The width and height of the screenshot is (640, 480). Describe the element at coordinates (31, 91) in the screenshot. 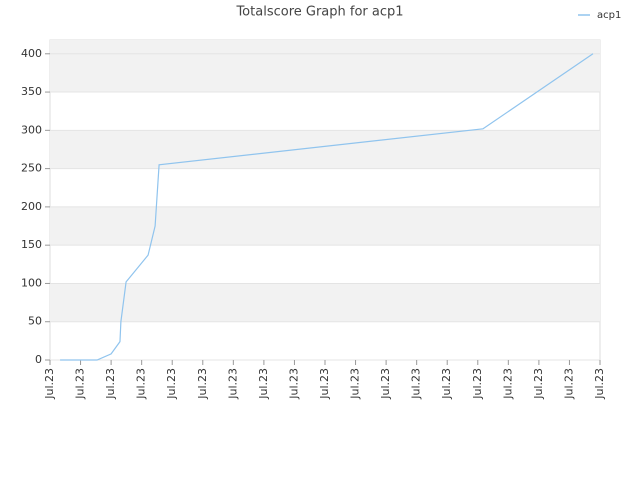

I see `y-tick-label: 350` at that location.